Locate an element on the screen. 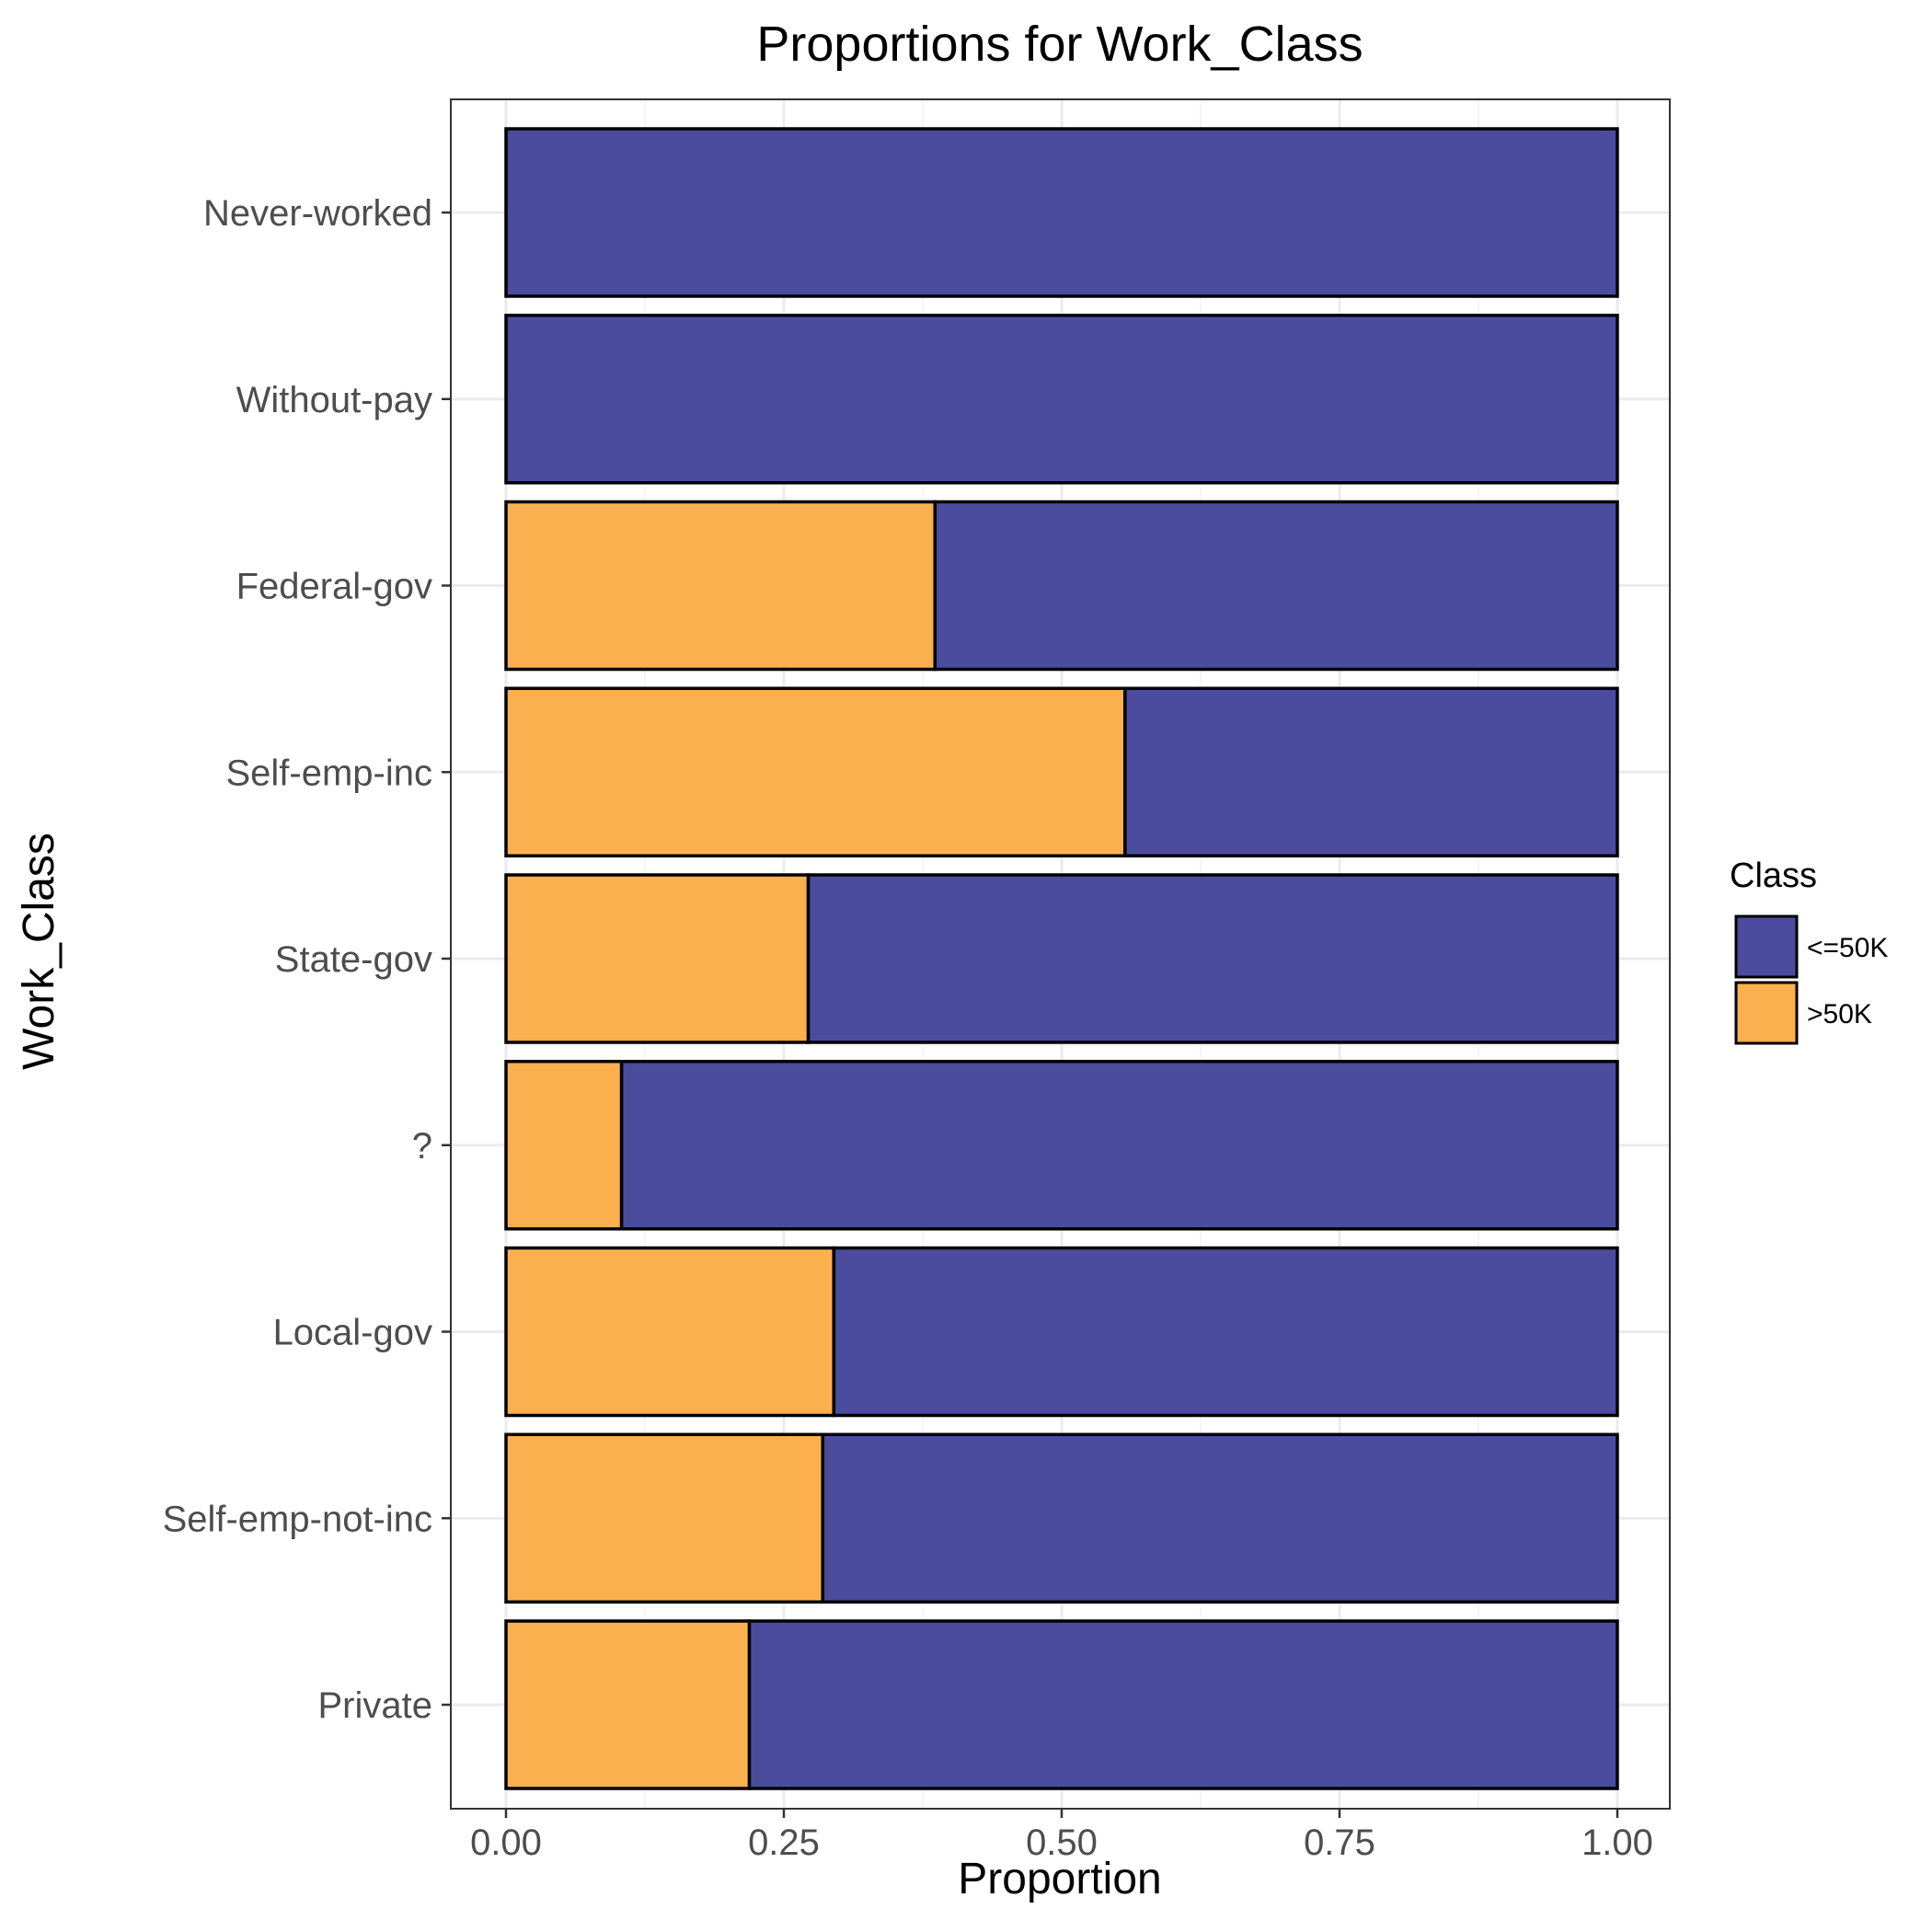 The height and width of the screenshot is (1932, 1932). legend-key-gt50k is located at coordinates (1766, 1013).